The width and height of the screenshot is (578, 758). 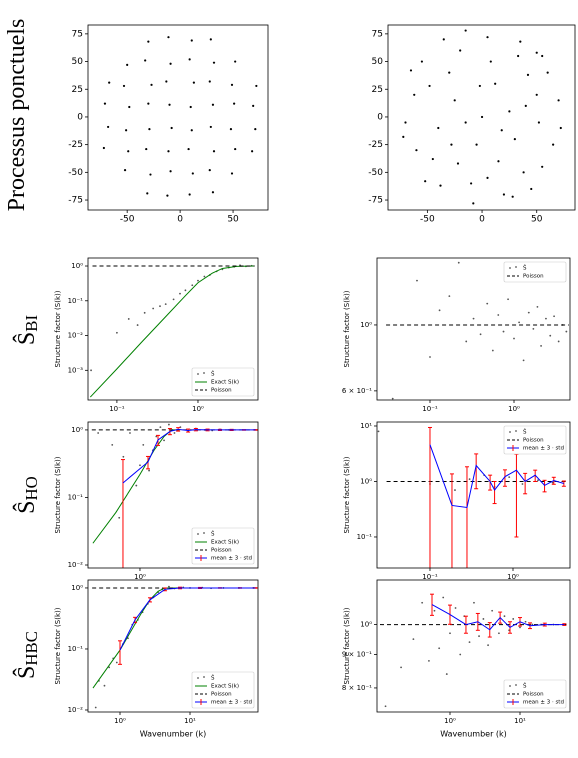 What do you see at coordinates (27, 330) in the screenshot?
I see `row-label: ŜBI` at bounding box center [27, 330].